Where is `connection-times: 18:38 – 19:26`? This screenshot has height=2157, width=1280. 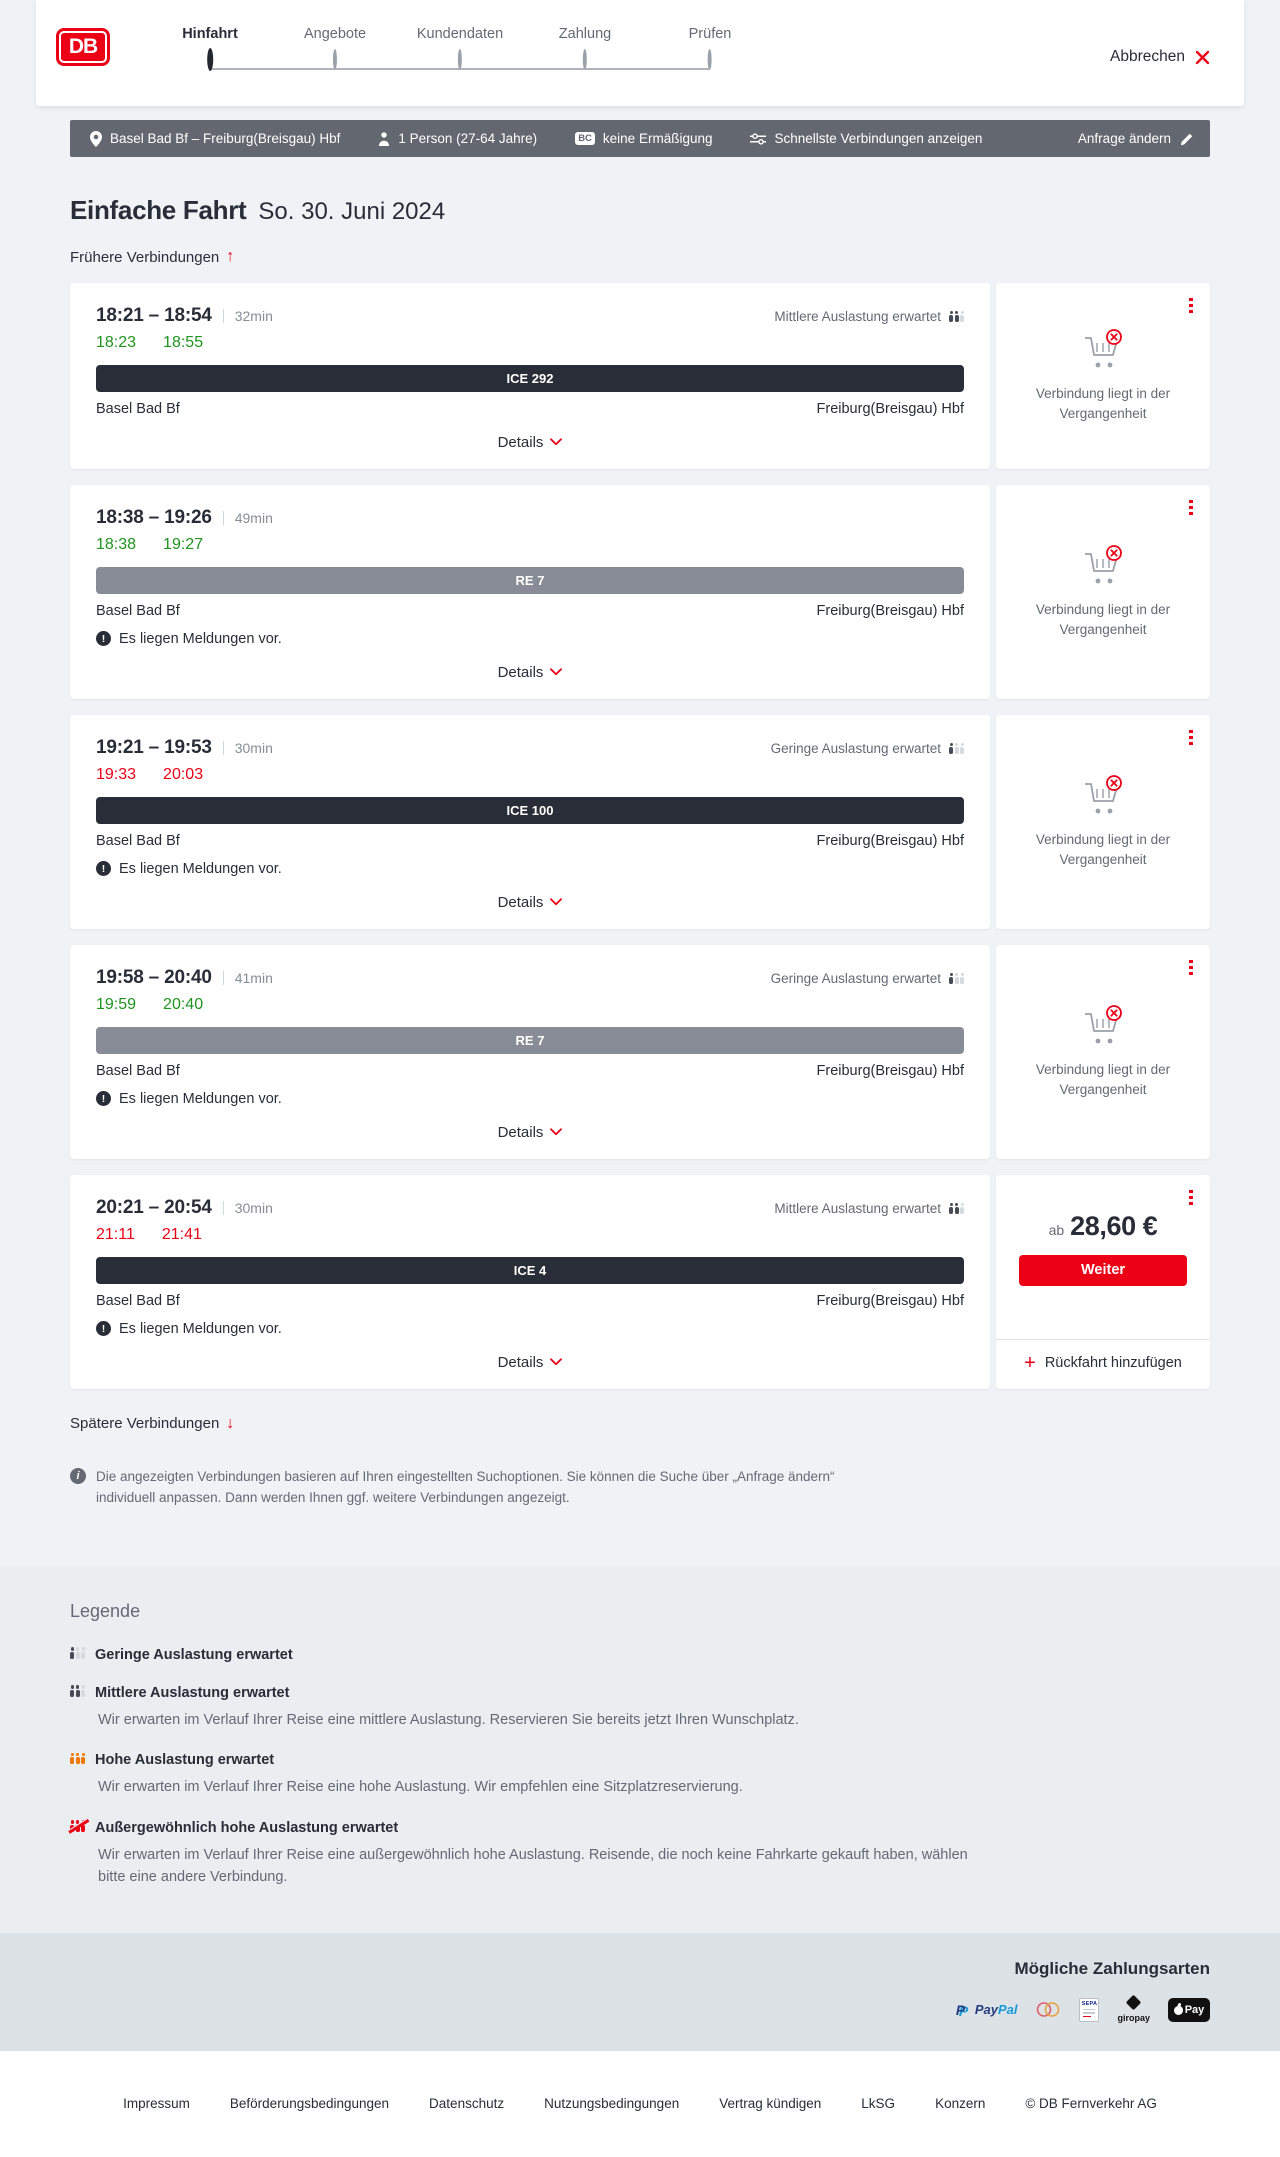 connection-times: 18:38 – 19:26 is located at coordinates (154, 517).